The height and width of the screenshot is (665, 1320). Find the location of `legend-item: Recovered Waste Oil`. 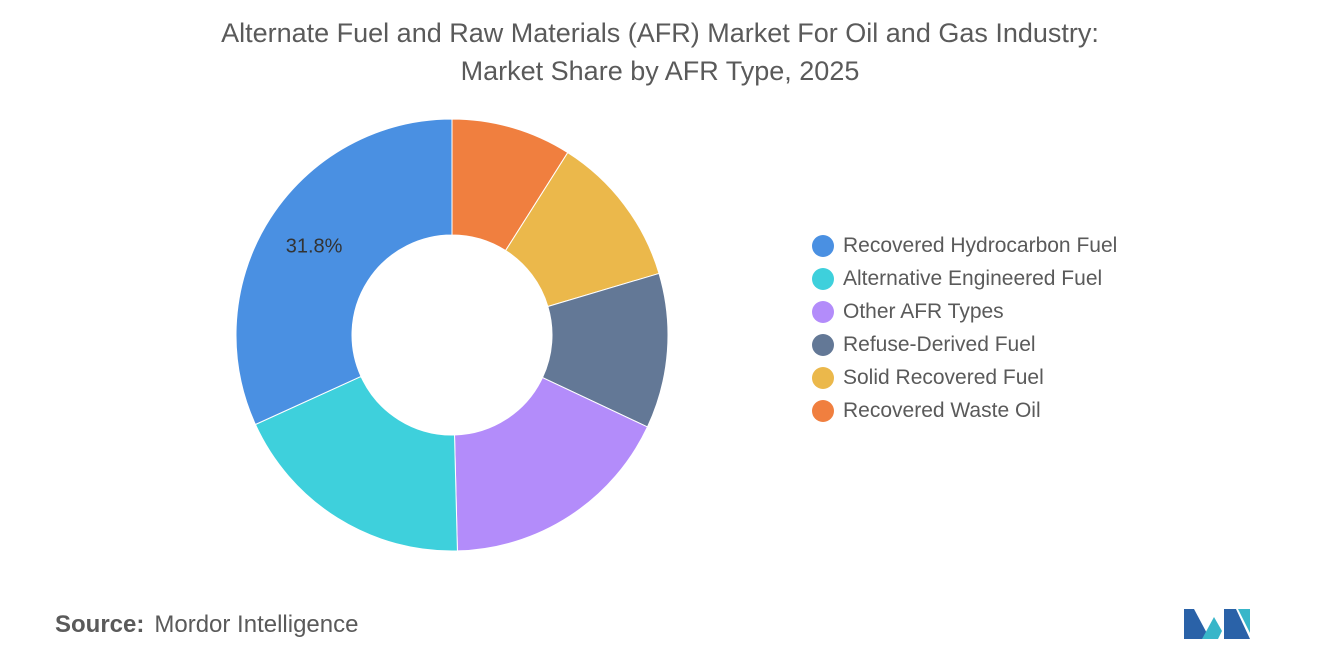

legend-item: Recovered Waste Oil is located at coordinates (964, 410).